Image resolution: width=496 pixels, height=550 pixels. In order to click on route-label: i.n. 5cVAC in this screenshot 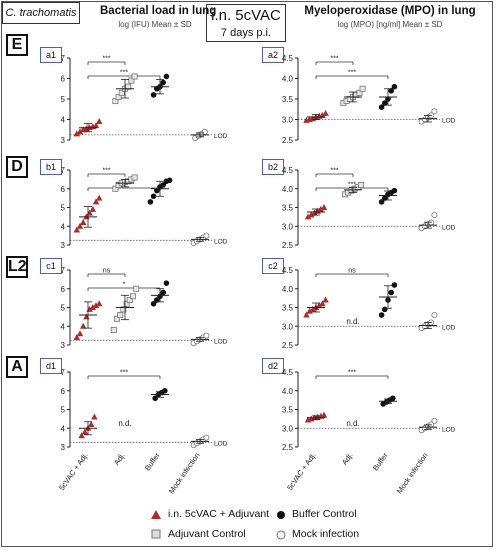, I will do `click(246, 15)`.